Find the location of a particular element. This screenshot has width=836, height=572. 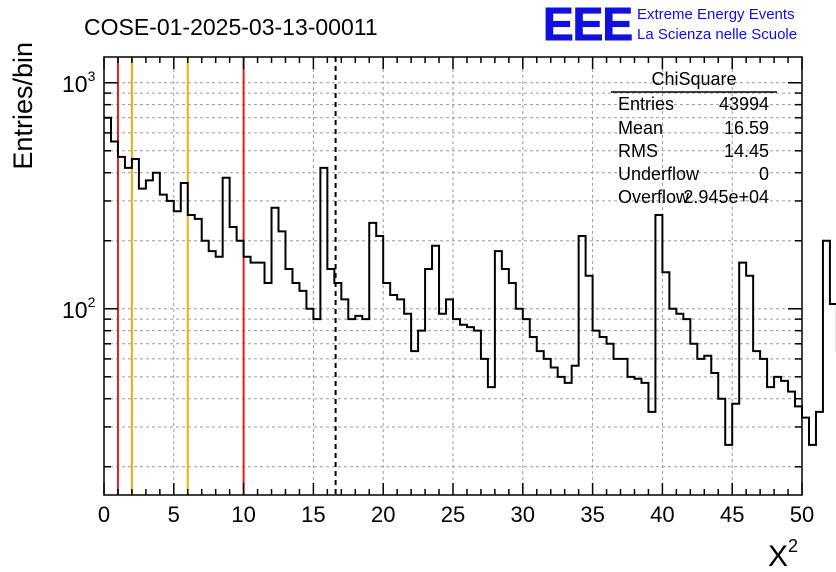

y-tick-label: 10³ is located at coordinates (79, 82).